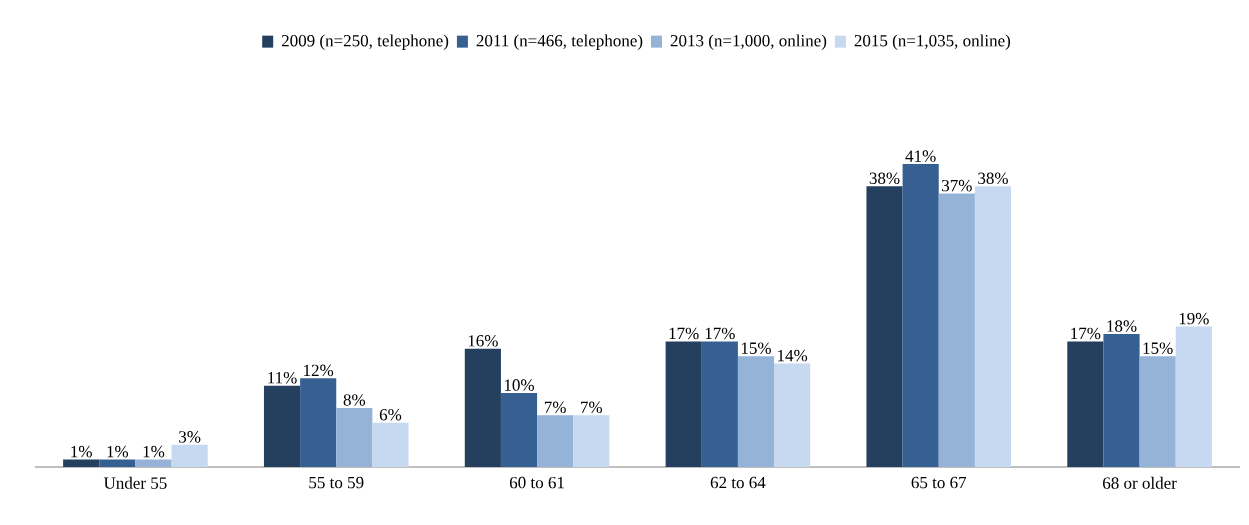  I want to click on data-label: 12%, so click(319, 370).